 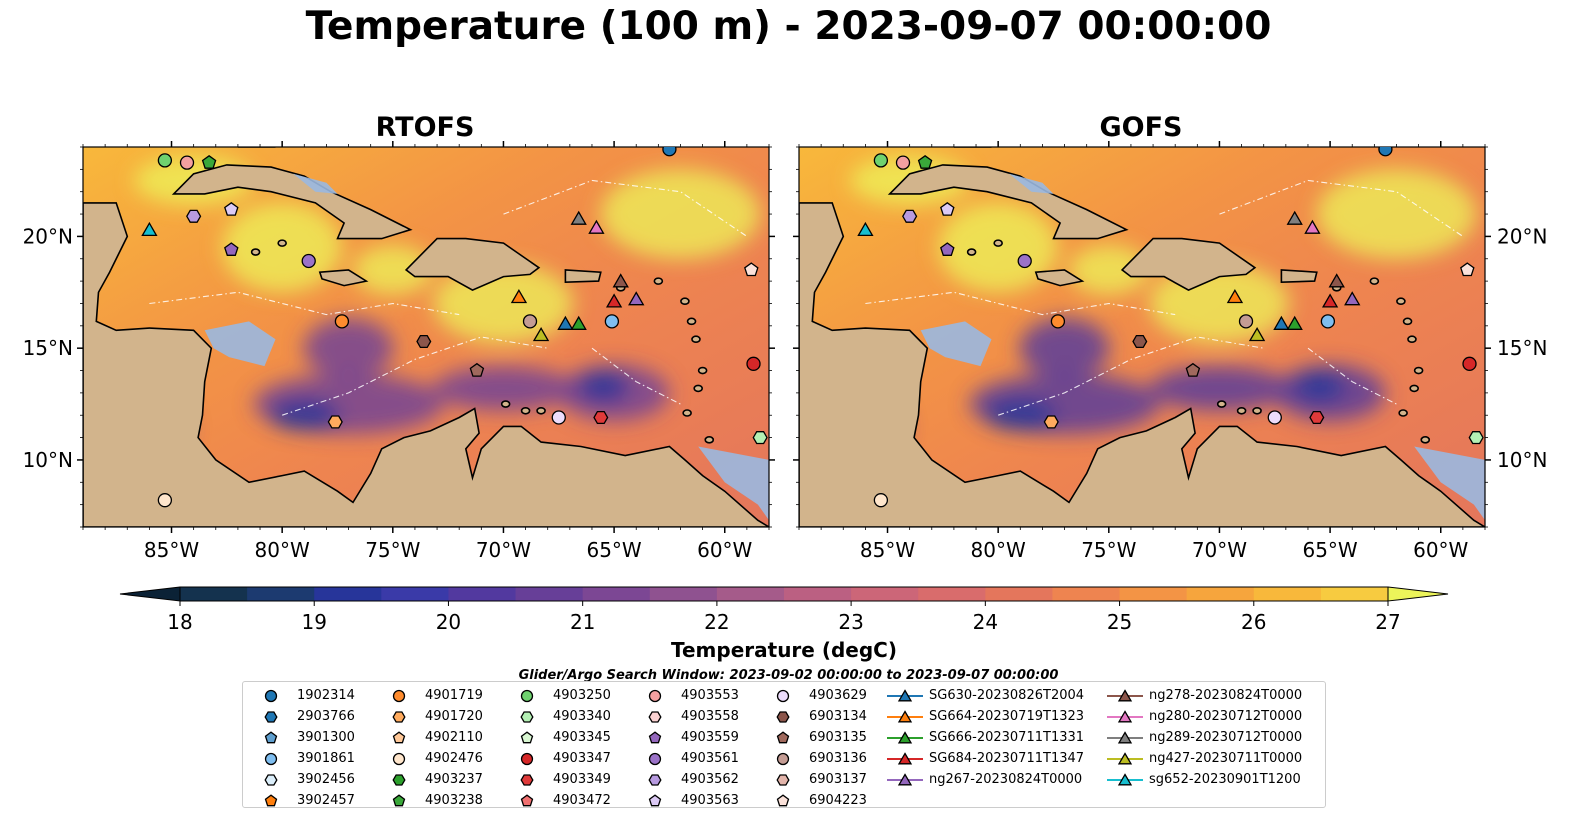 What do you see at coordinates (326, 779) in the screenshot?
I see `legend-label: 3902456` at bounding box center [326, 779].